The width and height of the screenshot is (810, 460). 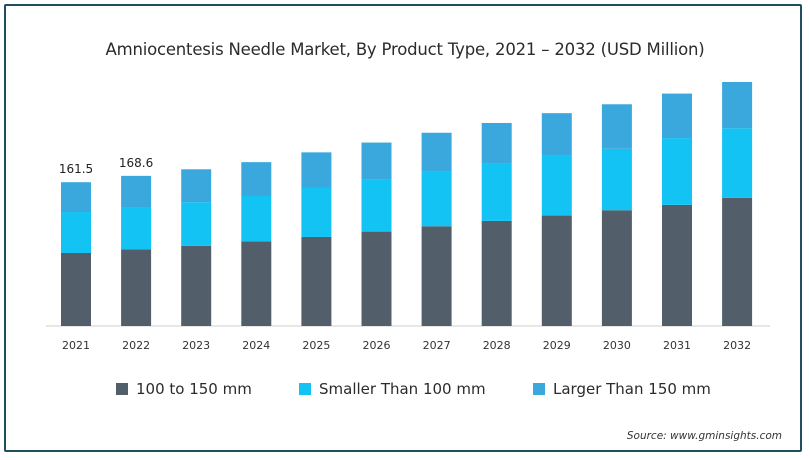 What do you see at coordinates (256, 345) in the screenshot?
I see `x-tick-label: 2024` at bounding box center [256, 345].